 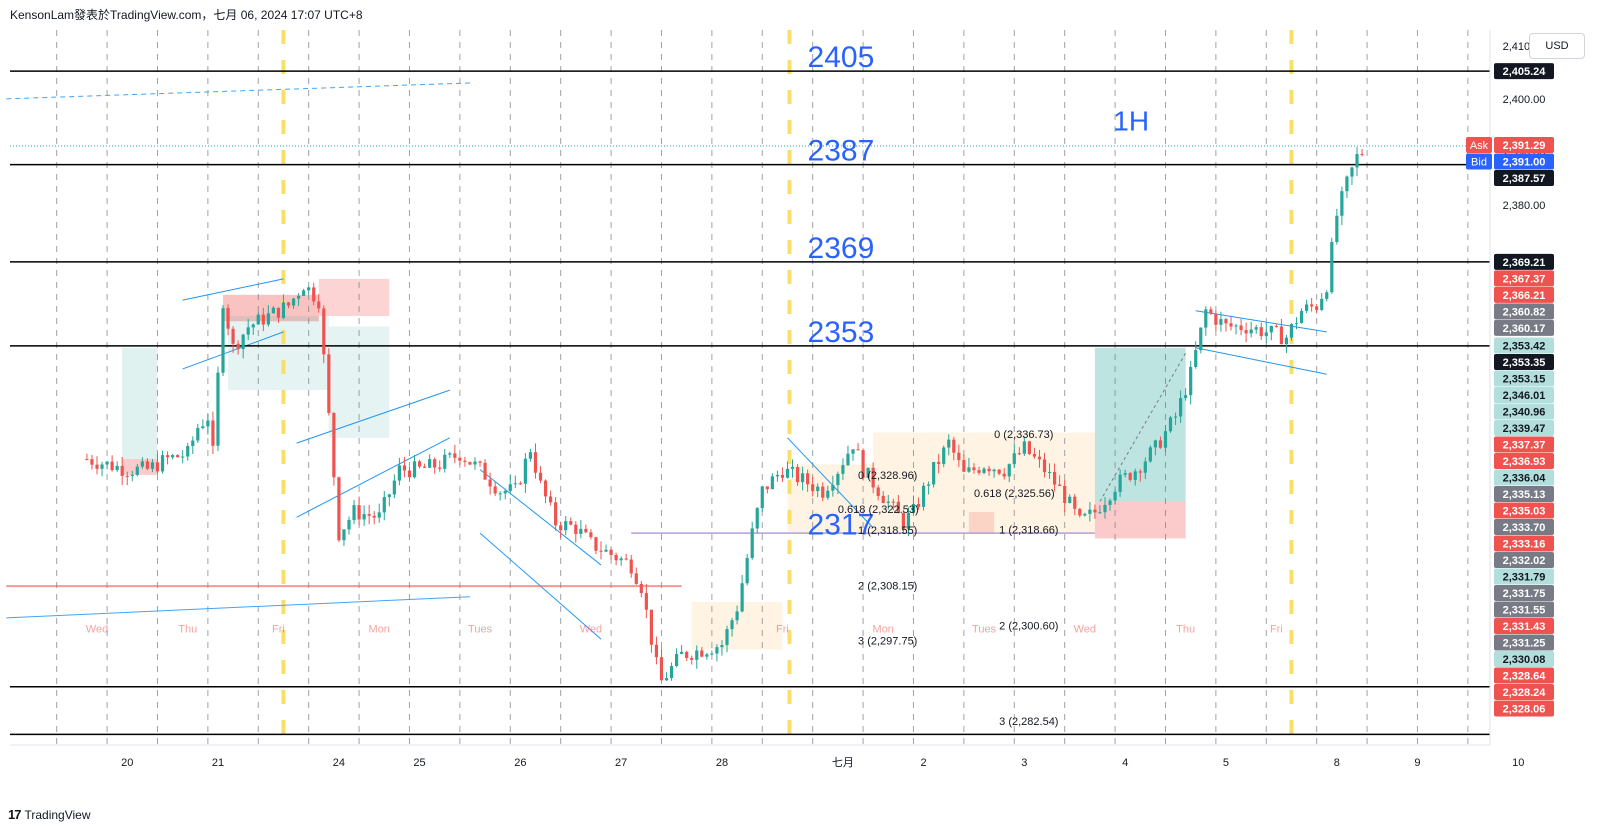 What do you see at coordinates (218, 763) in the screenshot?
I see `date-label-1: 21` at bounding box center [218, 763].